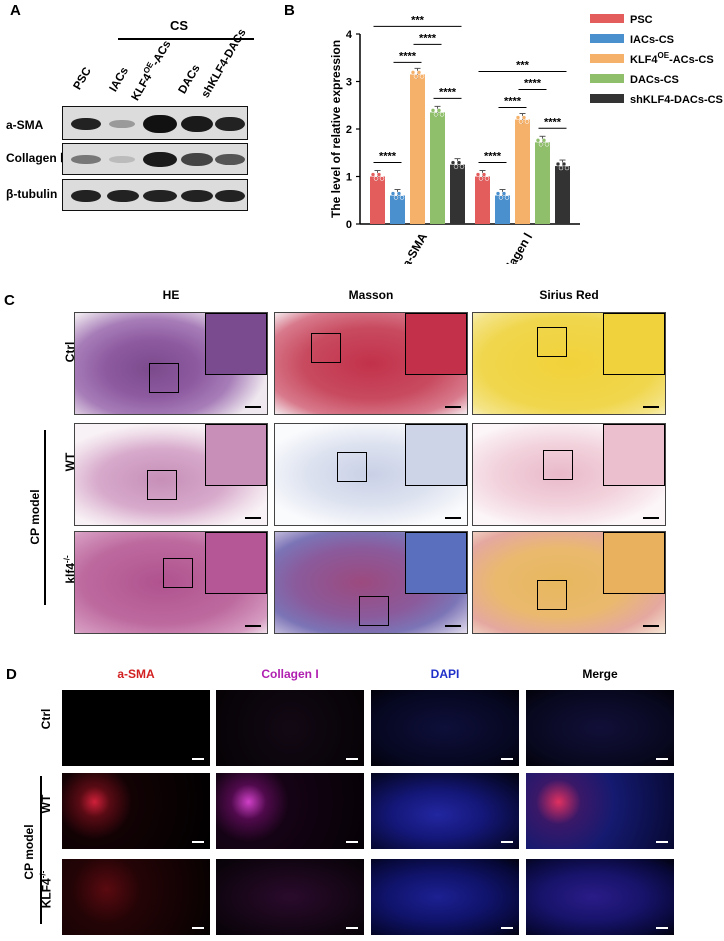 The height and width of the screenshot is (941, 724). What do you see at coordinates (179, 25) in the screenshot?
I see `cs-group-label: CS` at bounding box center [179, 25].